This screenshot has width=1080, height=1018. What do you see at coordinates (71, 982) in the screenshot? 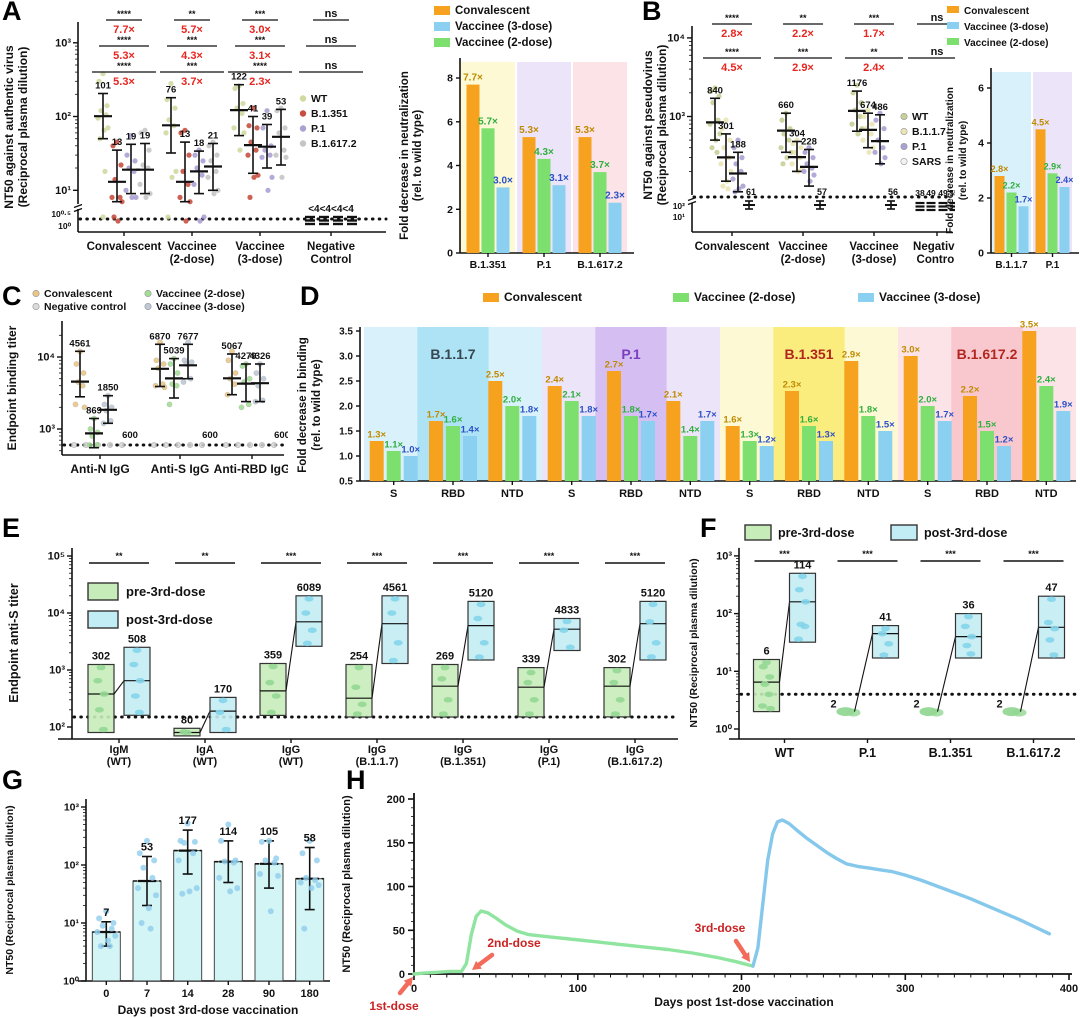
I see `y-tick: 10⁰` at bounding box center [71, 982].